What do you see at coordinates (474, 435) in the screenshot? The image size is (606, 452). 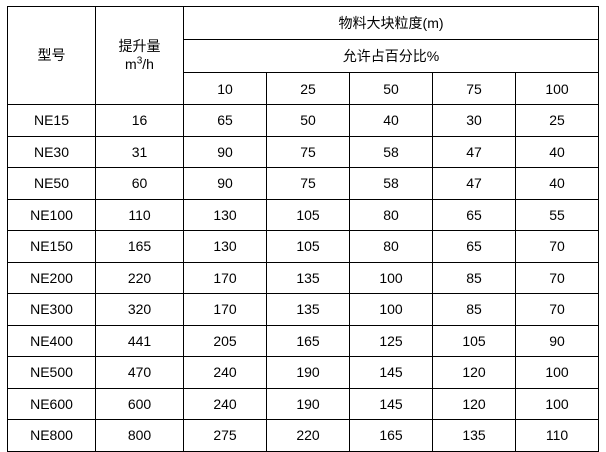 I see `cell-size-75: 135` at bounding box center [474, 435].